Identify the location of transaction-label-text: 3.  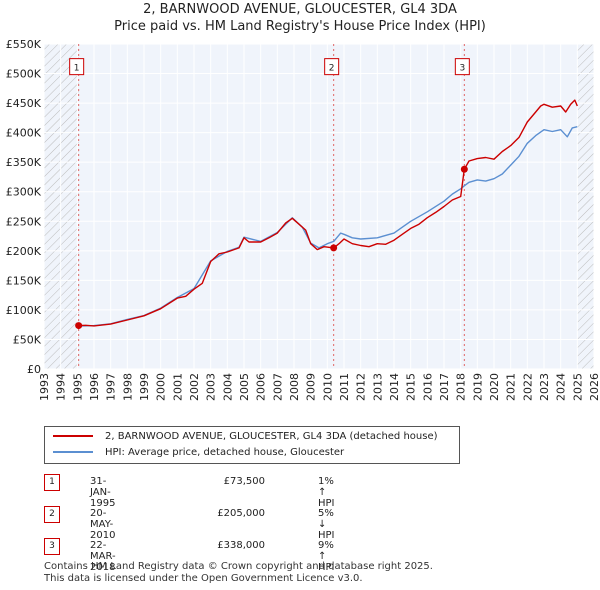
(462, 69).